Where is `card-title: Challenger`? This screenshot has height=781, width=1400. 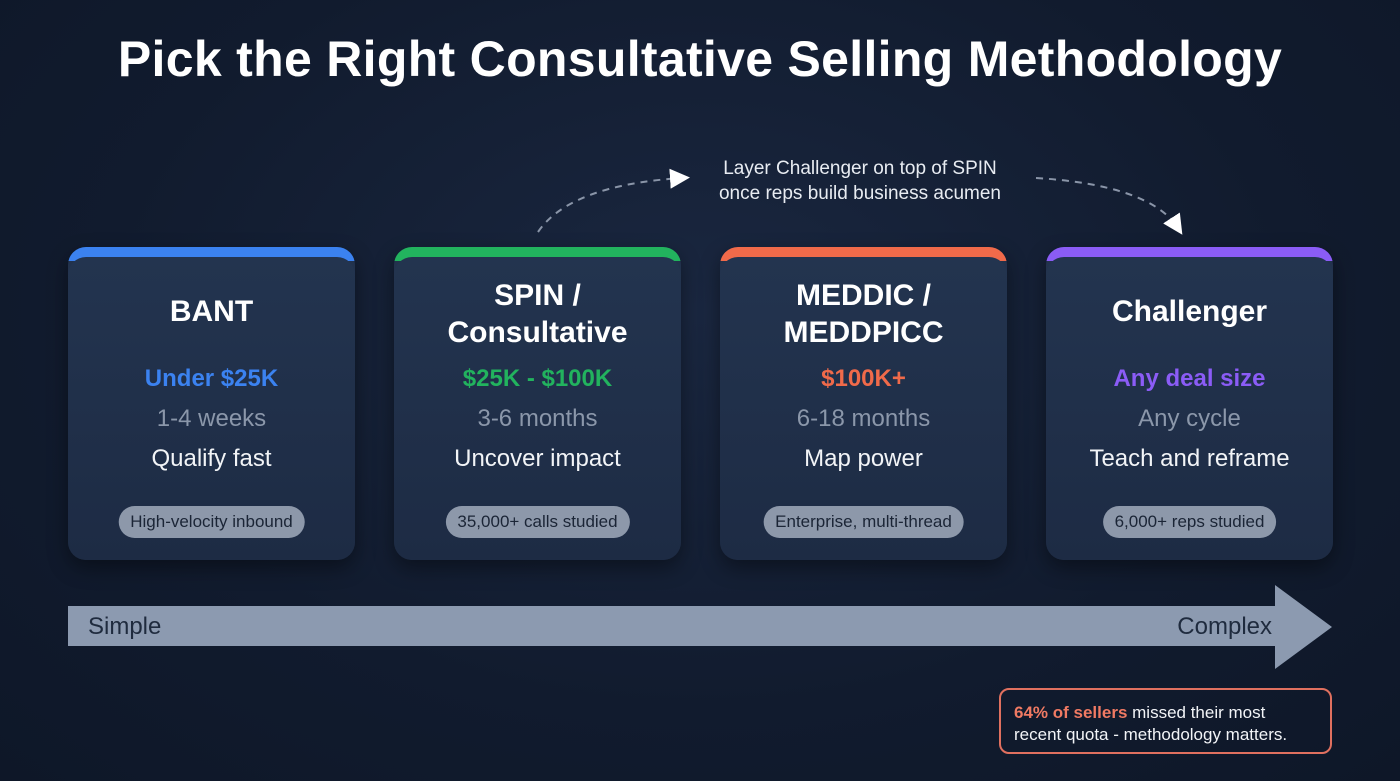 card-title: Challenger is located at coordinates (1189, 311).